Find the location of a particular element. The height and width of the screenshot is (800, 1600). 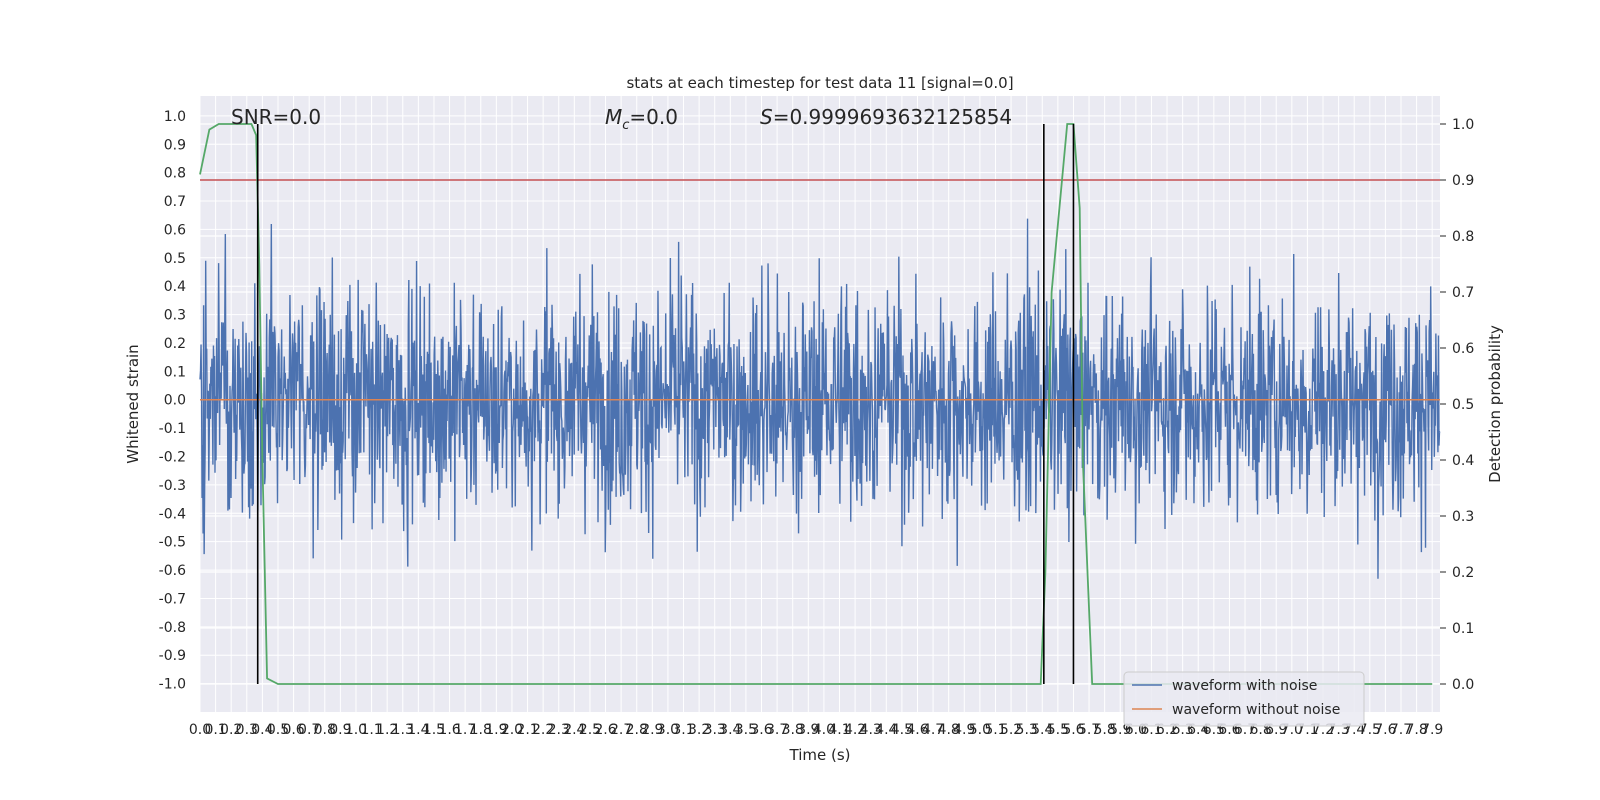

x-tick-label: 0.1 is located at coordinates (215, 730).